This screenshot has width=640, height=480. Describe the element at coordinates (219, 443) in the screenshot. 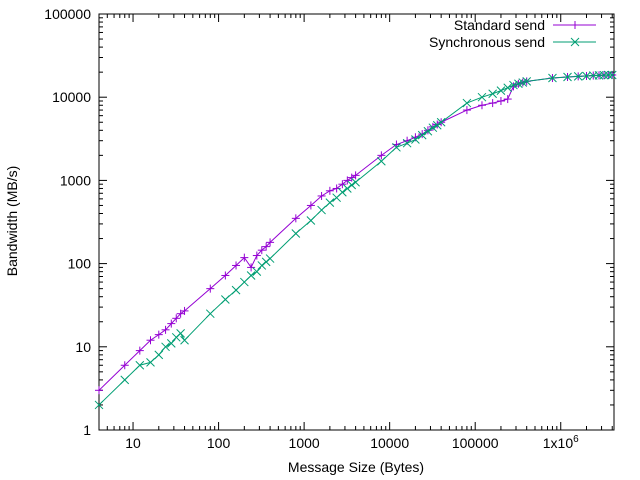

I see `x-tick-label: 100` at that location.